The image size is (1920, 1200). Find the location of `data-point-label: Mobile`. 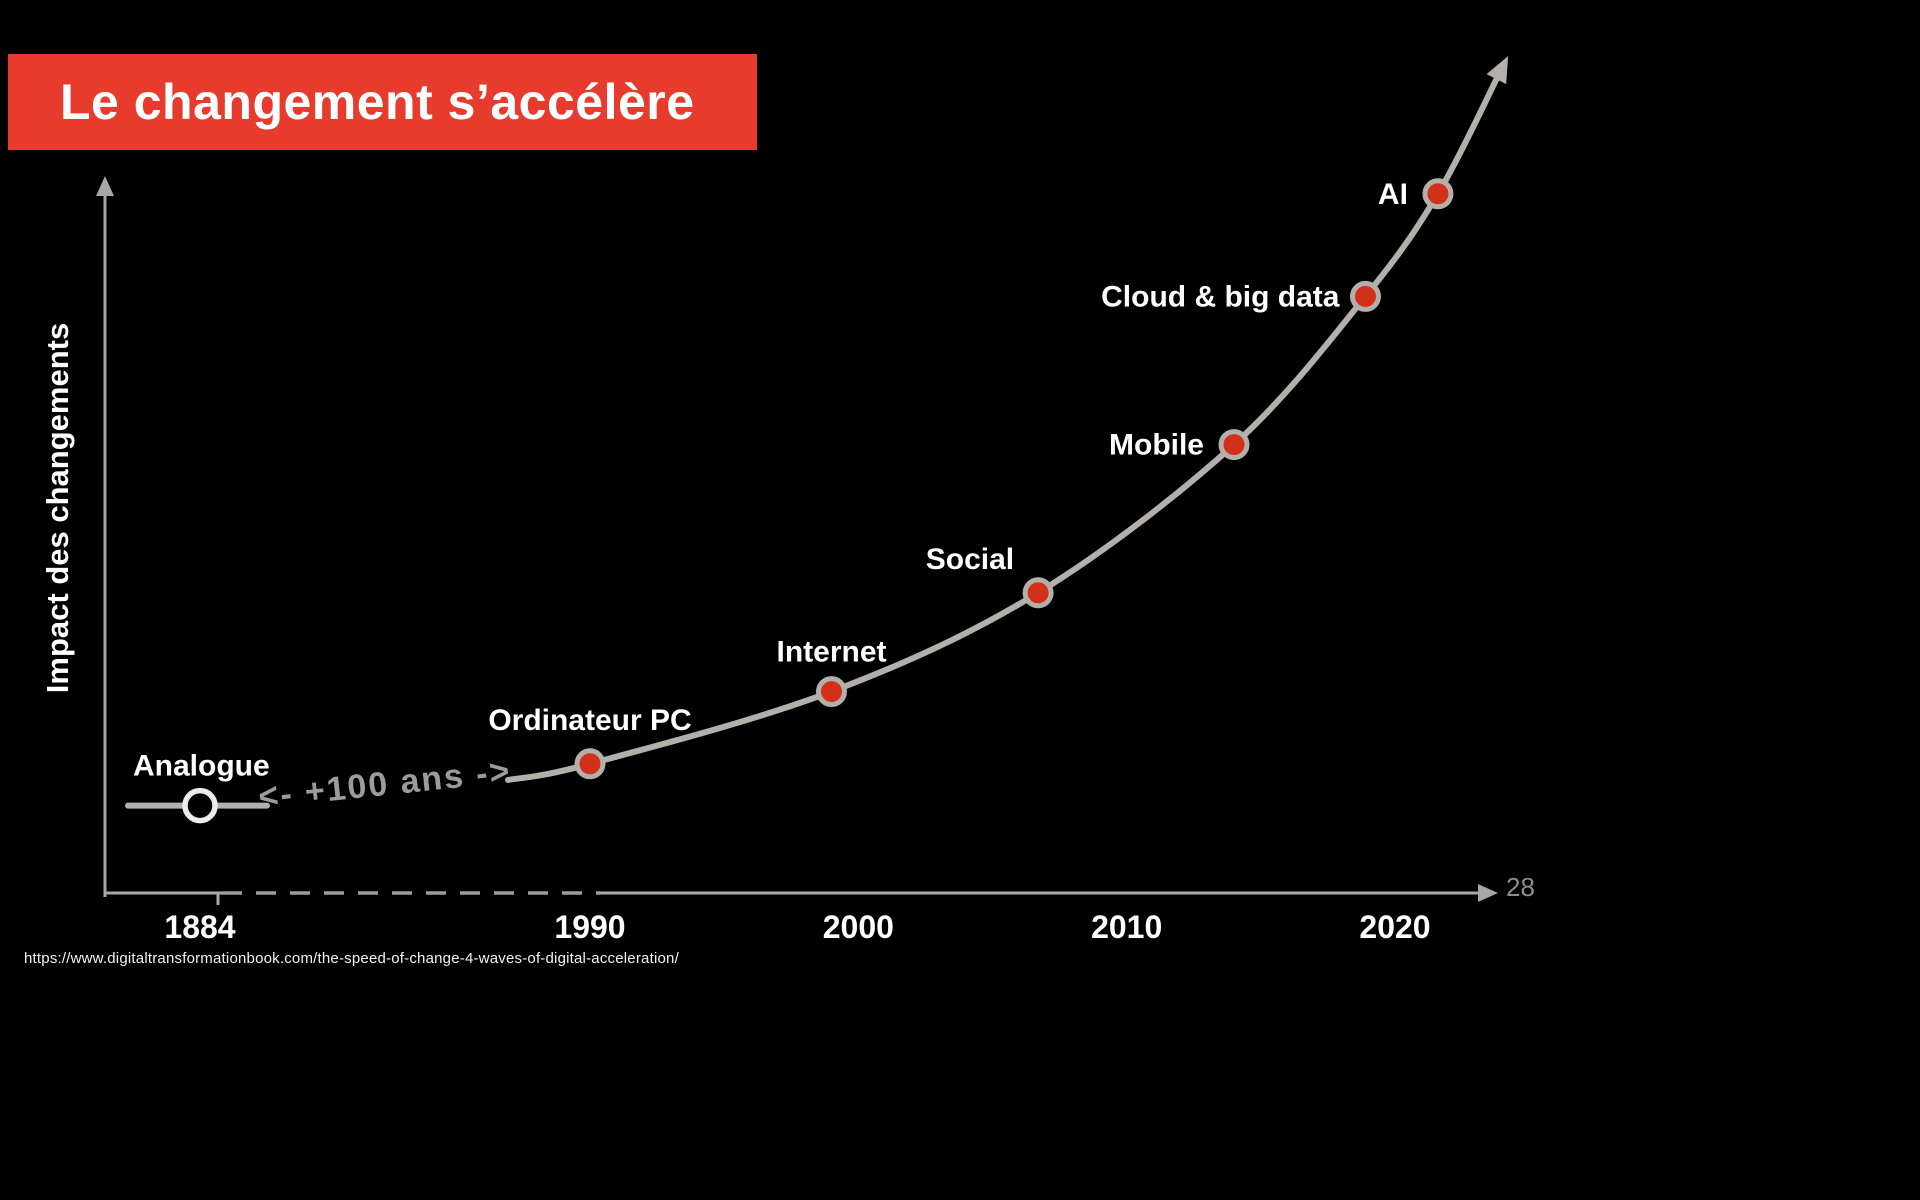

data-point-label: Mobile is located at coordinates (1156, 445).